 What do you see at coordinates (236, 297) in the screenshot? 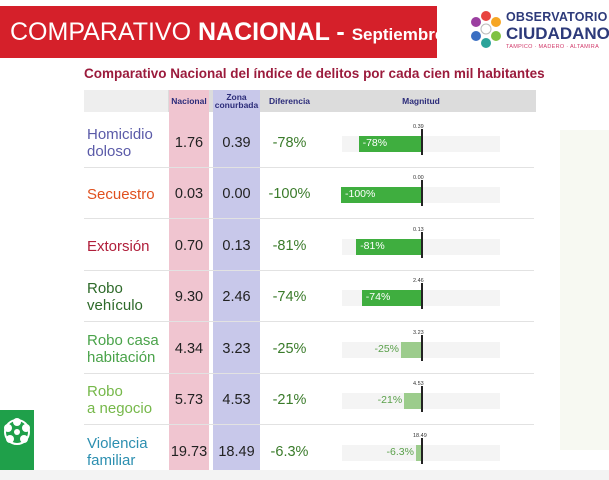
I see `zona-value: 2.46` at bounding box center [236, 297].